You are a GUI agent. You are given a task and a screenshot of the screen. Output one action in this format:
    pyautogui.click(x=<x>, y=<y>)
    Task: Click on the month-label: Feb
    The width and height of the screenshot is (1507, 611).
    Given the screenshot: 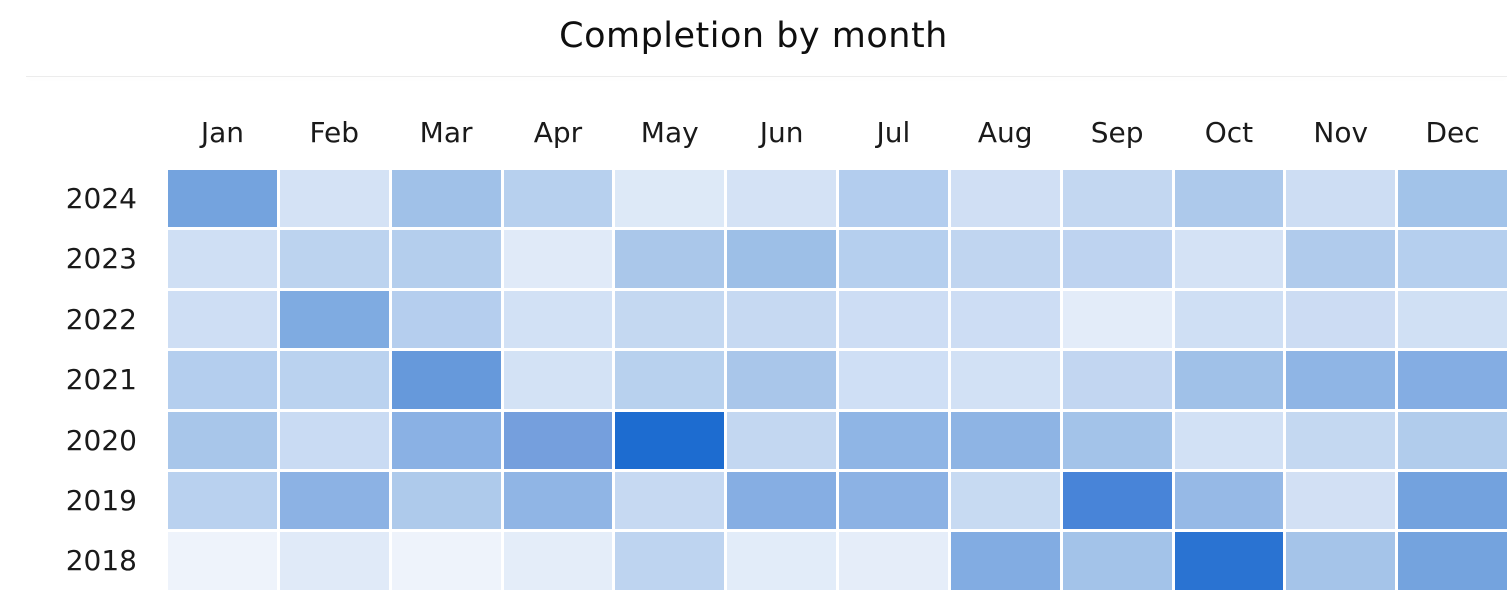 What is the action you would take?
    pyautogui.click(x=334, y=132)
    